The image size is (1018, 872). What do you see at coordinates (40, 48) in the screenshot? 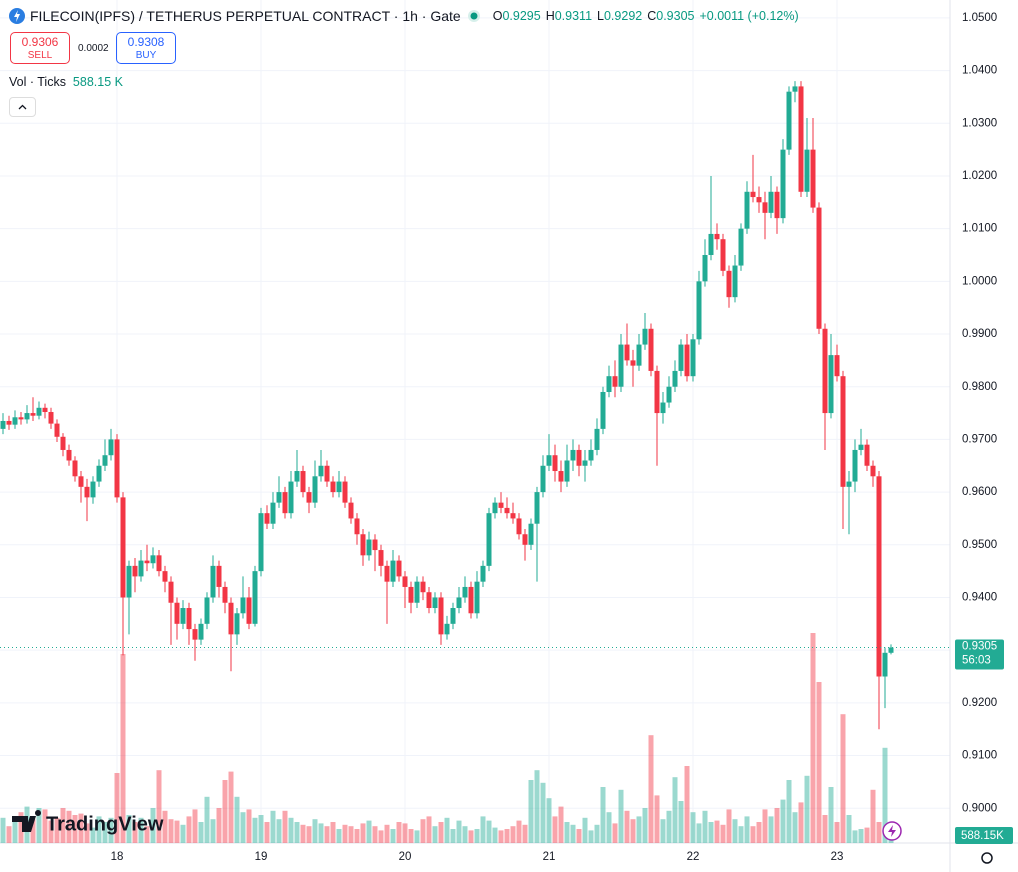
I see `sell-button: 0.9306 SELL` at bounding box center [40, 48].